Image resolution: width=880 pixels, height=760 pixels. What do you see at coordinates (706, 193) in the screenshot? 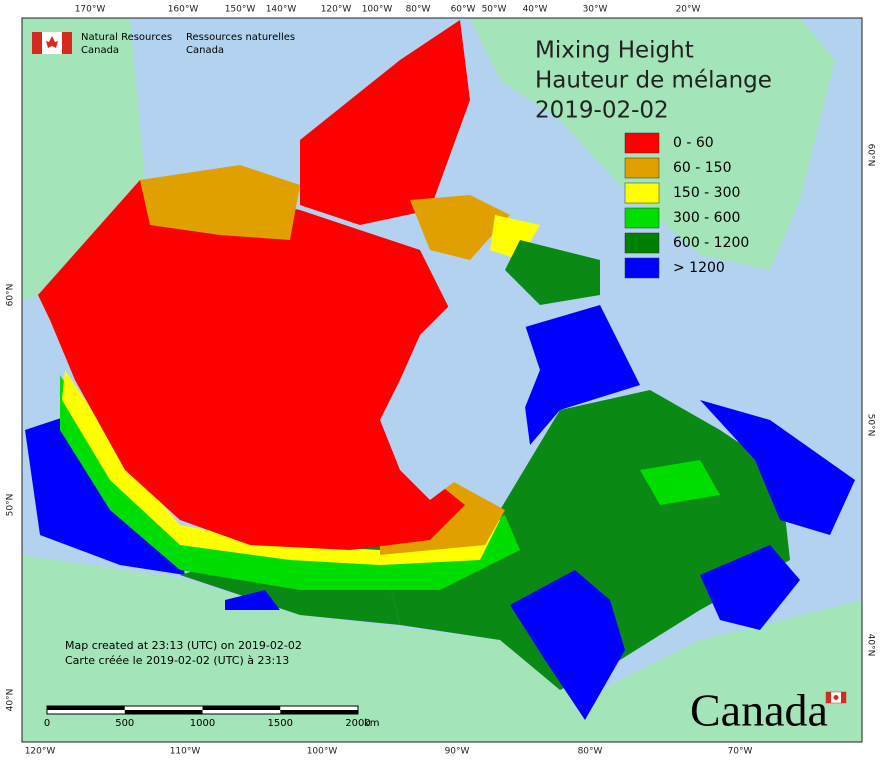
I see `legend-label: 150 - 300` at bounding box center [706, 193].